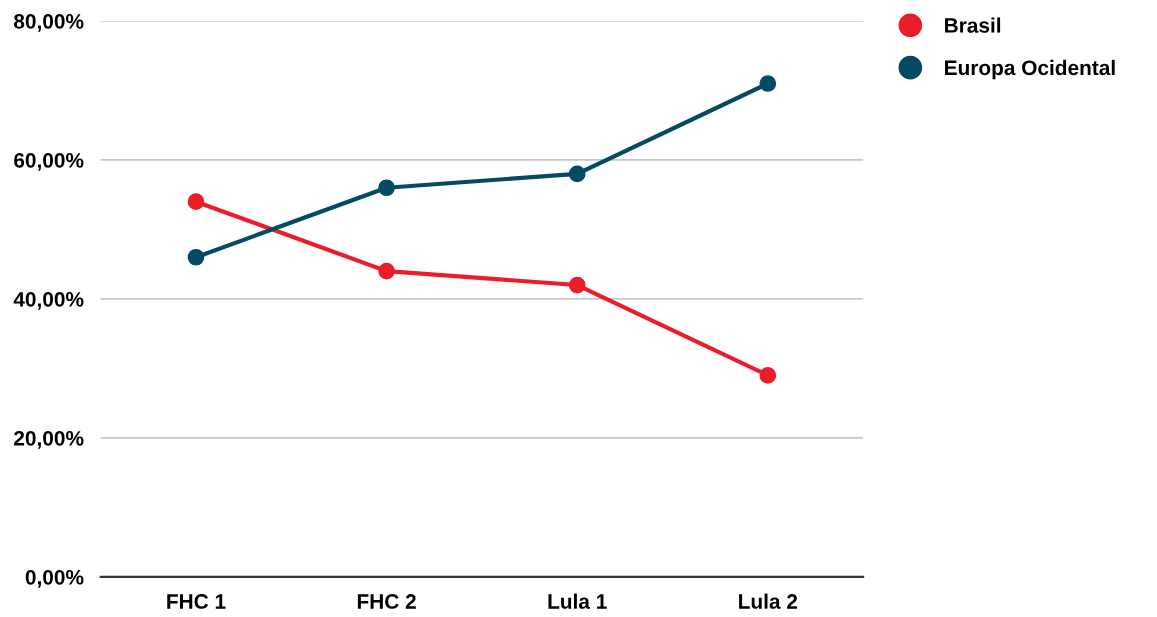 The width and height of the screenshot is (1157, 617). What do you see at coordinates (49, 161) in the screenshot?
I see `y-tick-label: 60,00%` at bounding box center [49, 161].